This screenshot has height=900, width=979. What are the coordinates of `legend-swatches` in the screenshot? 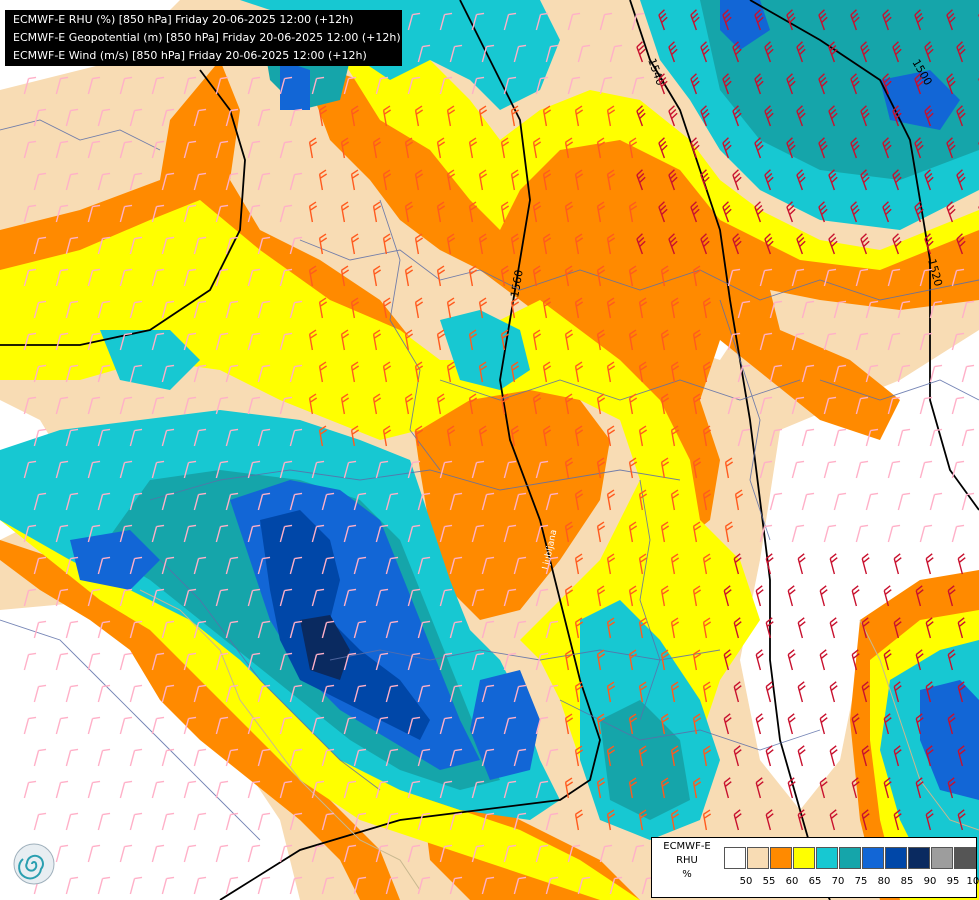 It's located at (850, 858).